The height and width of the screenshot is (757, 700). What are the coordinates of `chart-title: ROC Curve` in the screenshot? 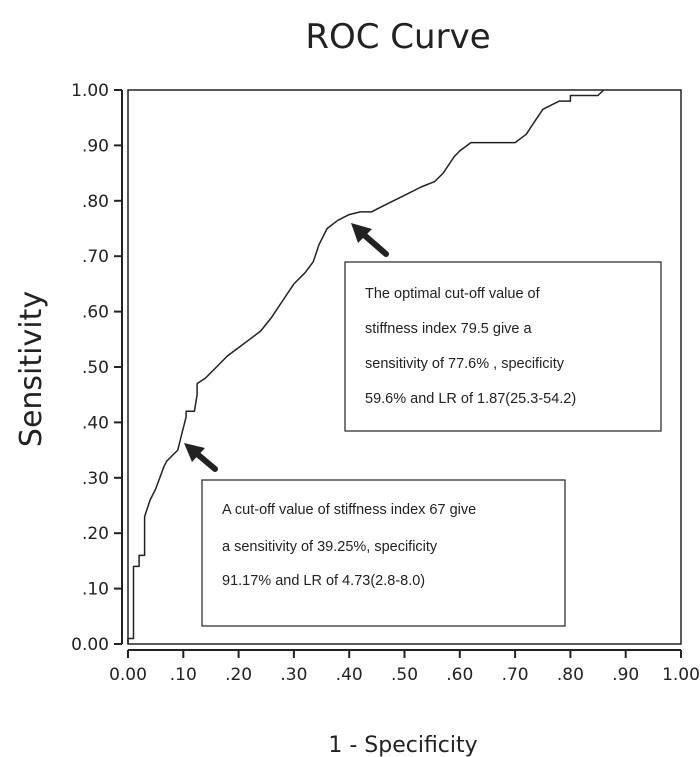 It's located at (397, 37).